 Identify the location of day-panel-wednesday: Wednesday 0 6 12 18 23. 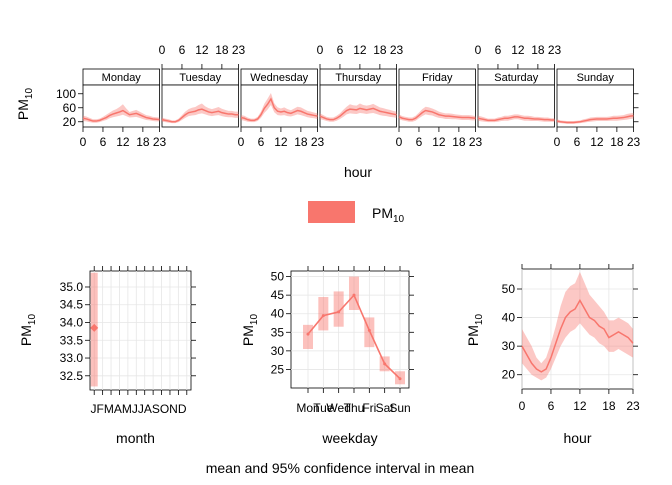
(281, 108).